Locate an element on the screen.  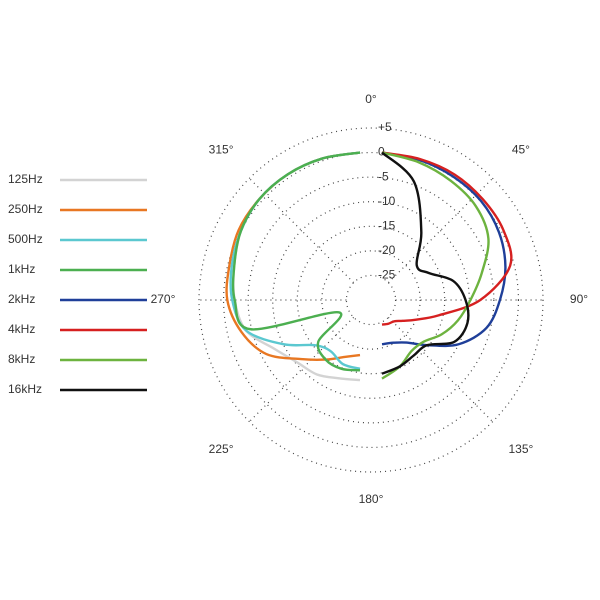
r-tick-label: 0 is located at coordinates (381, 152).